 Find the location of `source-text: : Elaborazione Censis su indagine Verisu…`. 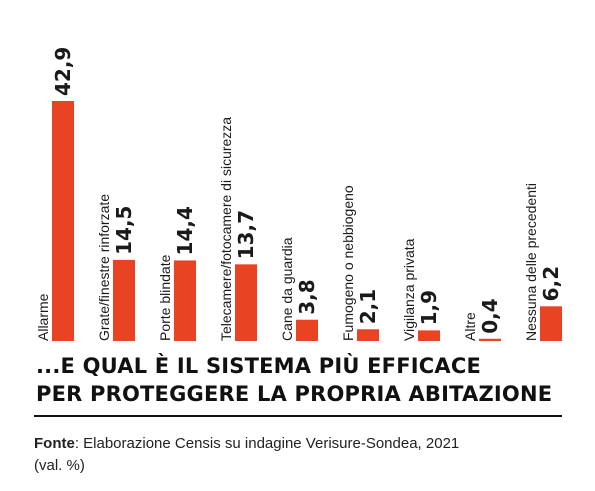

source-text: : Elaborazione Censis su indagine Verisu… is located at coordinates (267, 443).